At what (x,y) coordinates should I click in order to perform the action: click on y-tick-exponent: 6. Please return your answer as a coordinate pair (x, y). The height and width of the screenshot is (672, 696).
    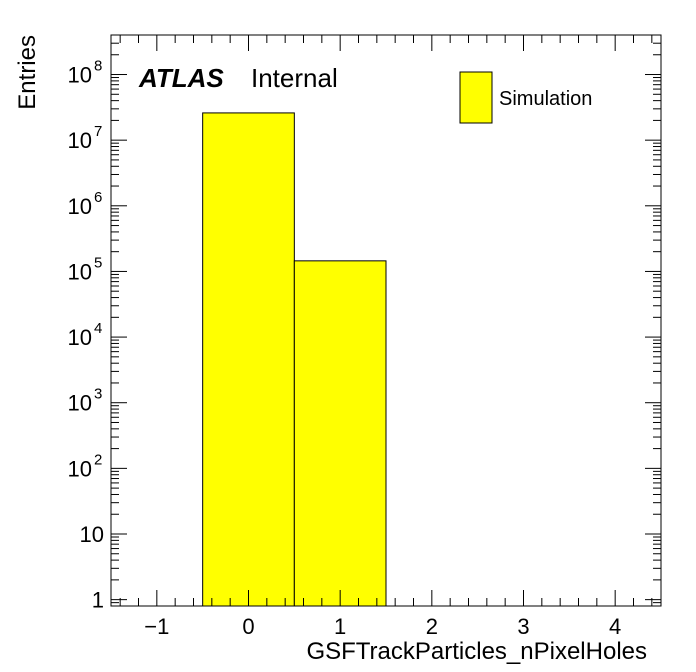
    Looking at the image, I should click on (98, 197).